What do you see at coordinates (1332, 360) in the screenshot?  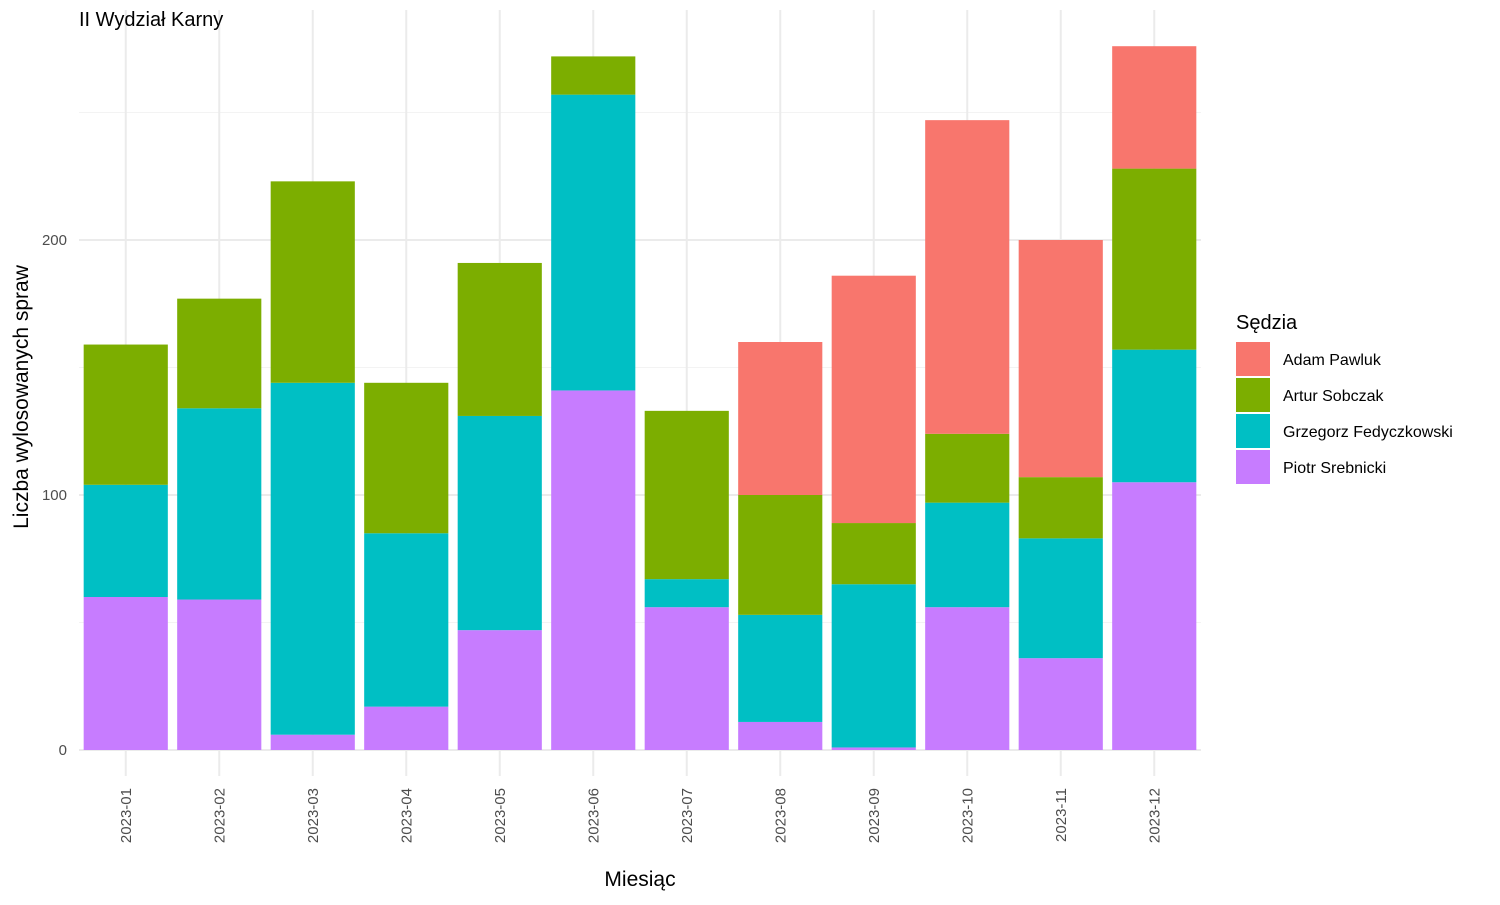 I see `legend-label: Adam Pawluk` at bounding box center [1332, 360].